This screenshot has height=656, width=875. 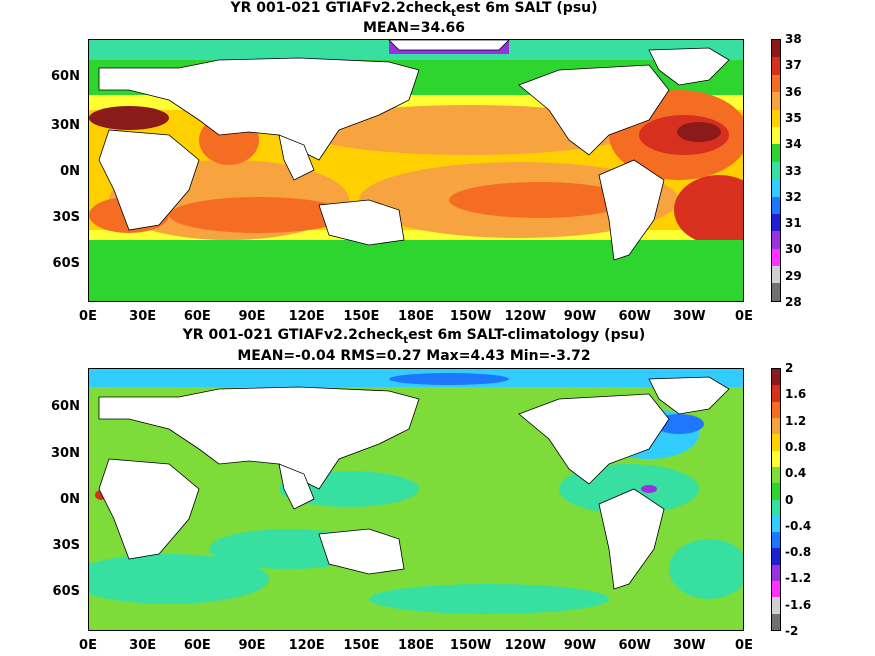 What do you see at coordinates (793, 196) in the screenshot?
I see `colorbar-tick-label: 32` at bounding box center [793, 196].